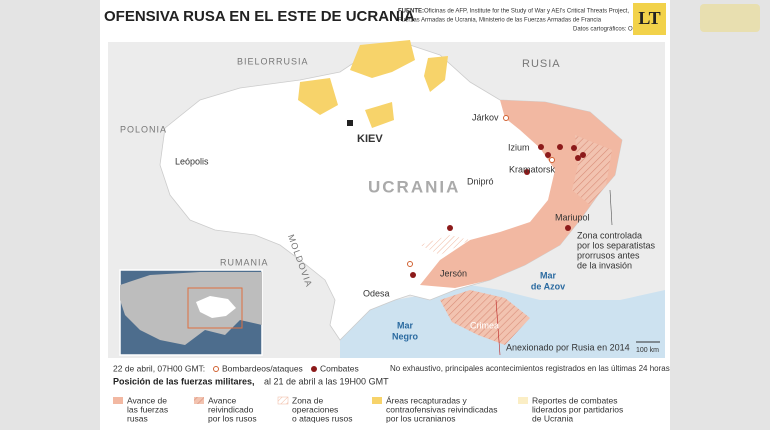  I want to click on city-label: Leópolis, so click(192, 161).